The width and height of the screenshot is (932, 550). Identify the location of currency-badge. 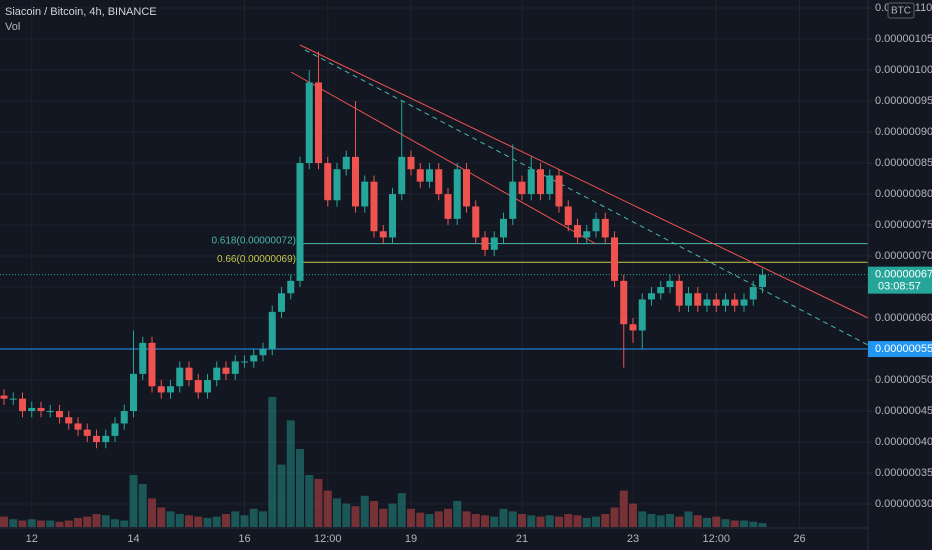
(901, 10).